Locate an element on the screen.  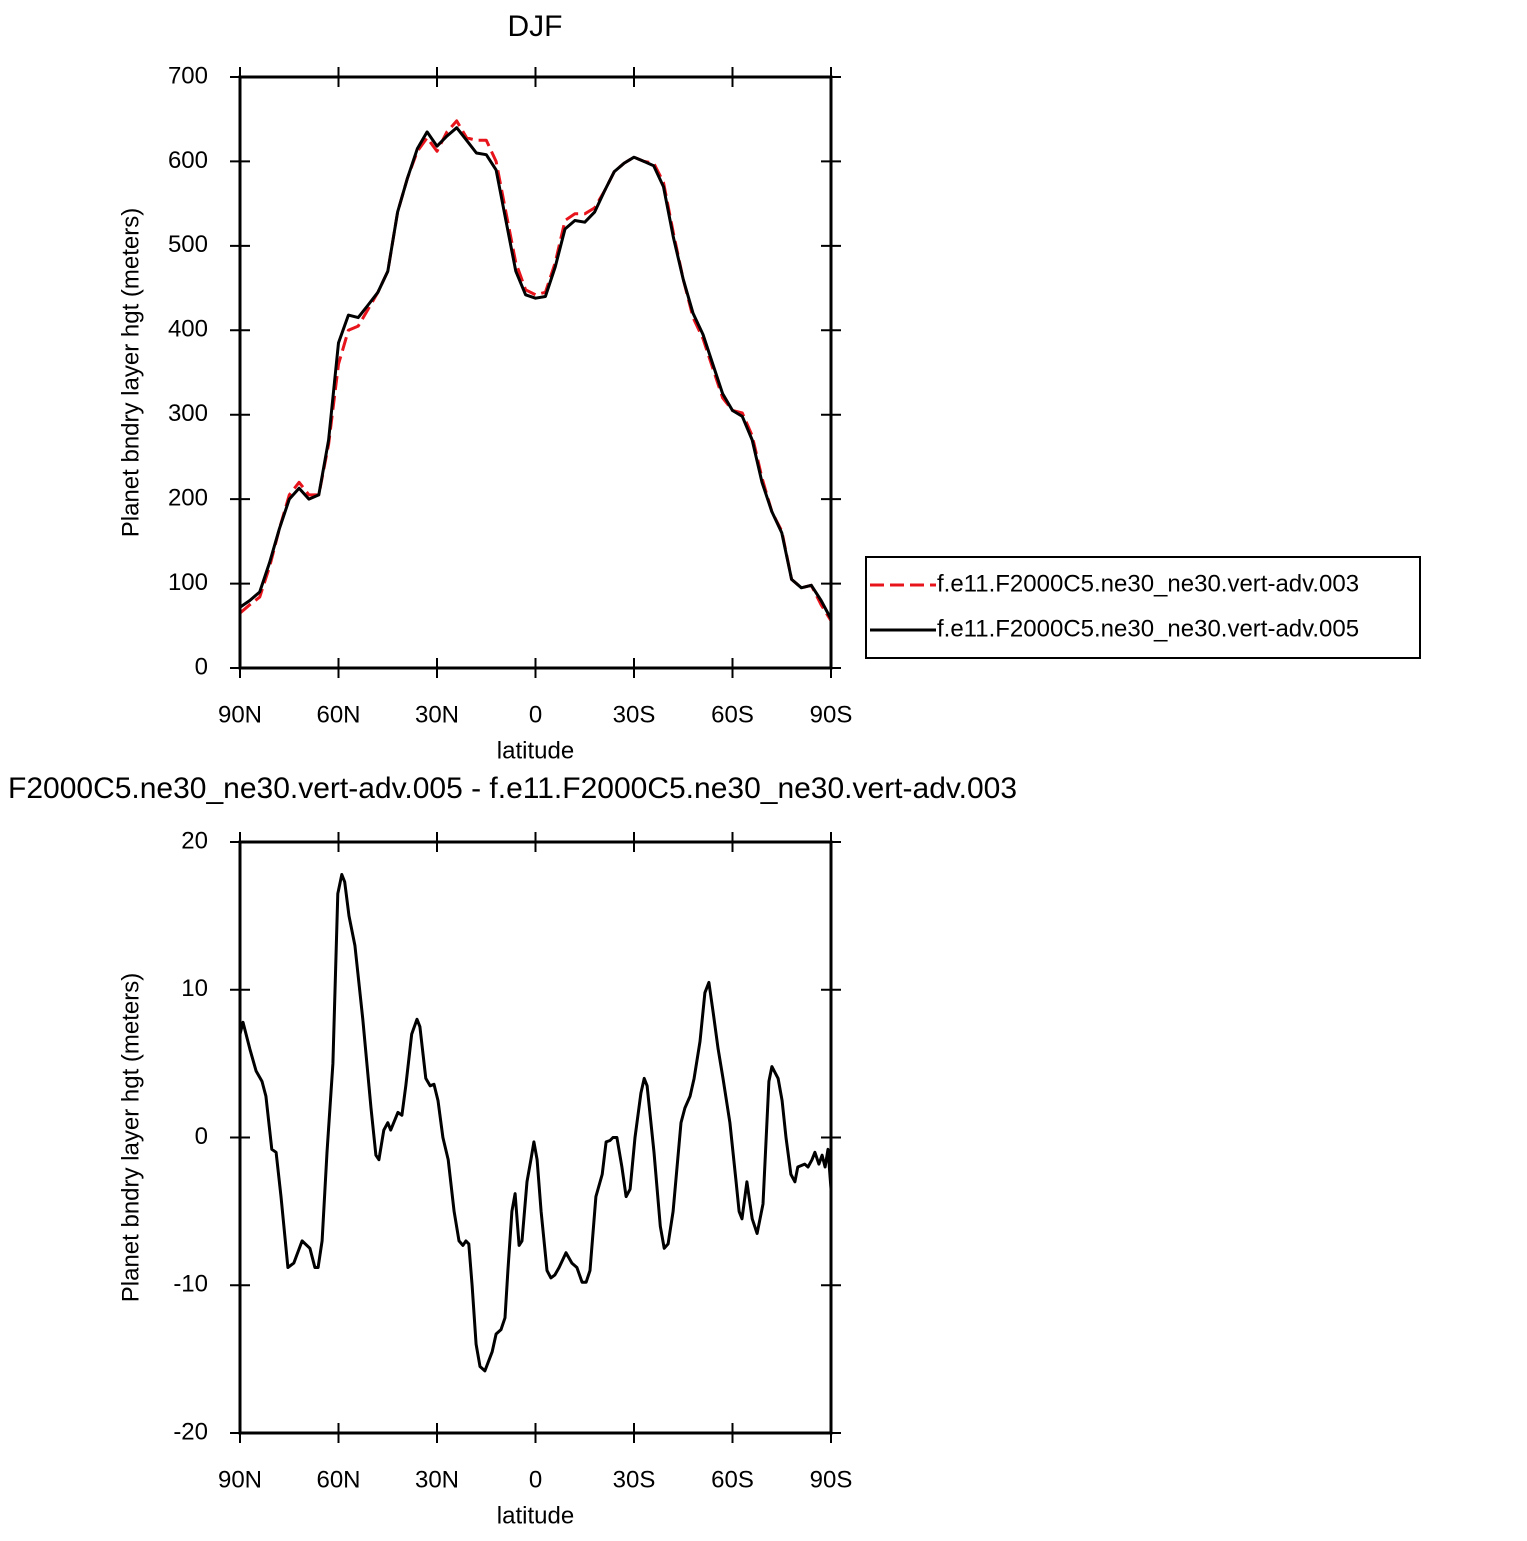
y-tick-label: -10 is located at coordinates (190, 1284).